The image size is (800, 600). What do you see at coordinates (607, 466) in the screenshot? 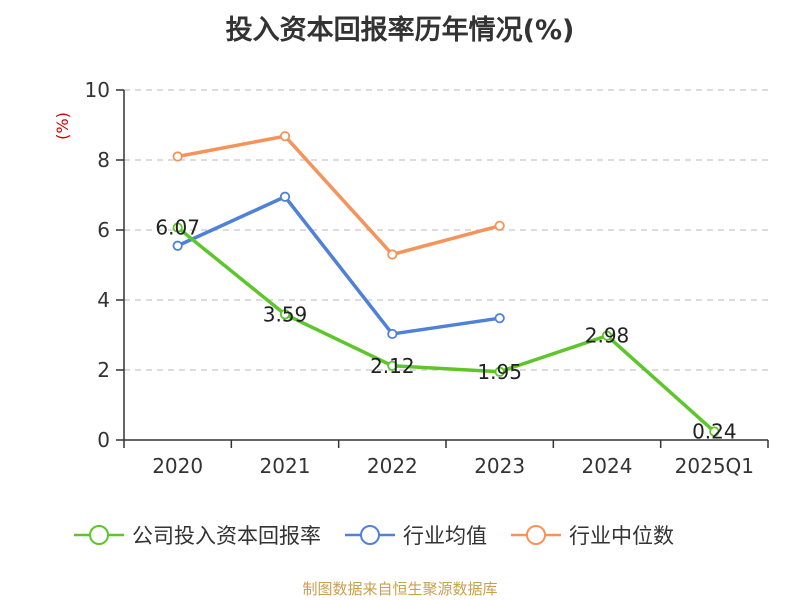
I see `x-tick-label: 2024` at bounding box center [607, 466].